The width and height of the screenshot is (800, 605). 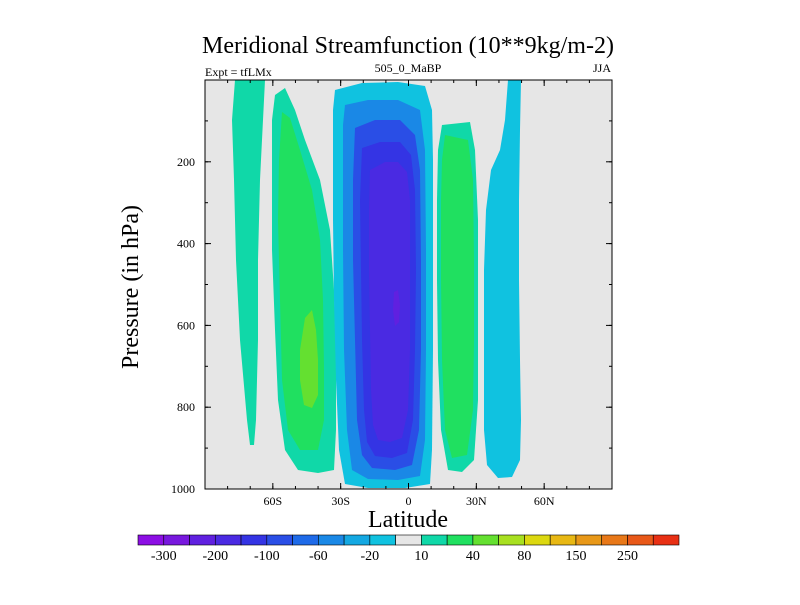 I want to click on x-tick-label: 60S, so click(x=272, y=501).